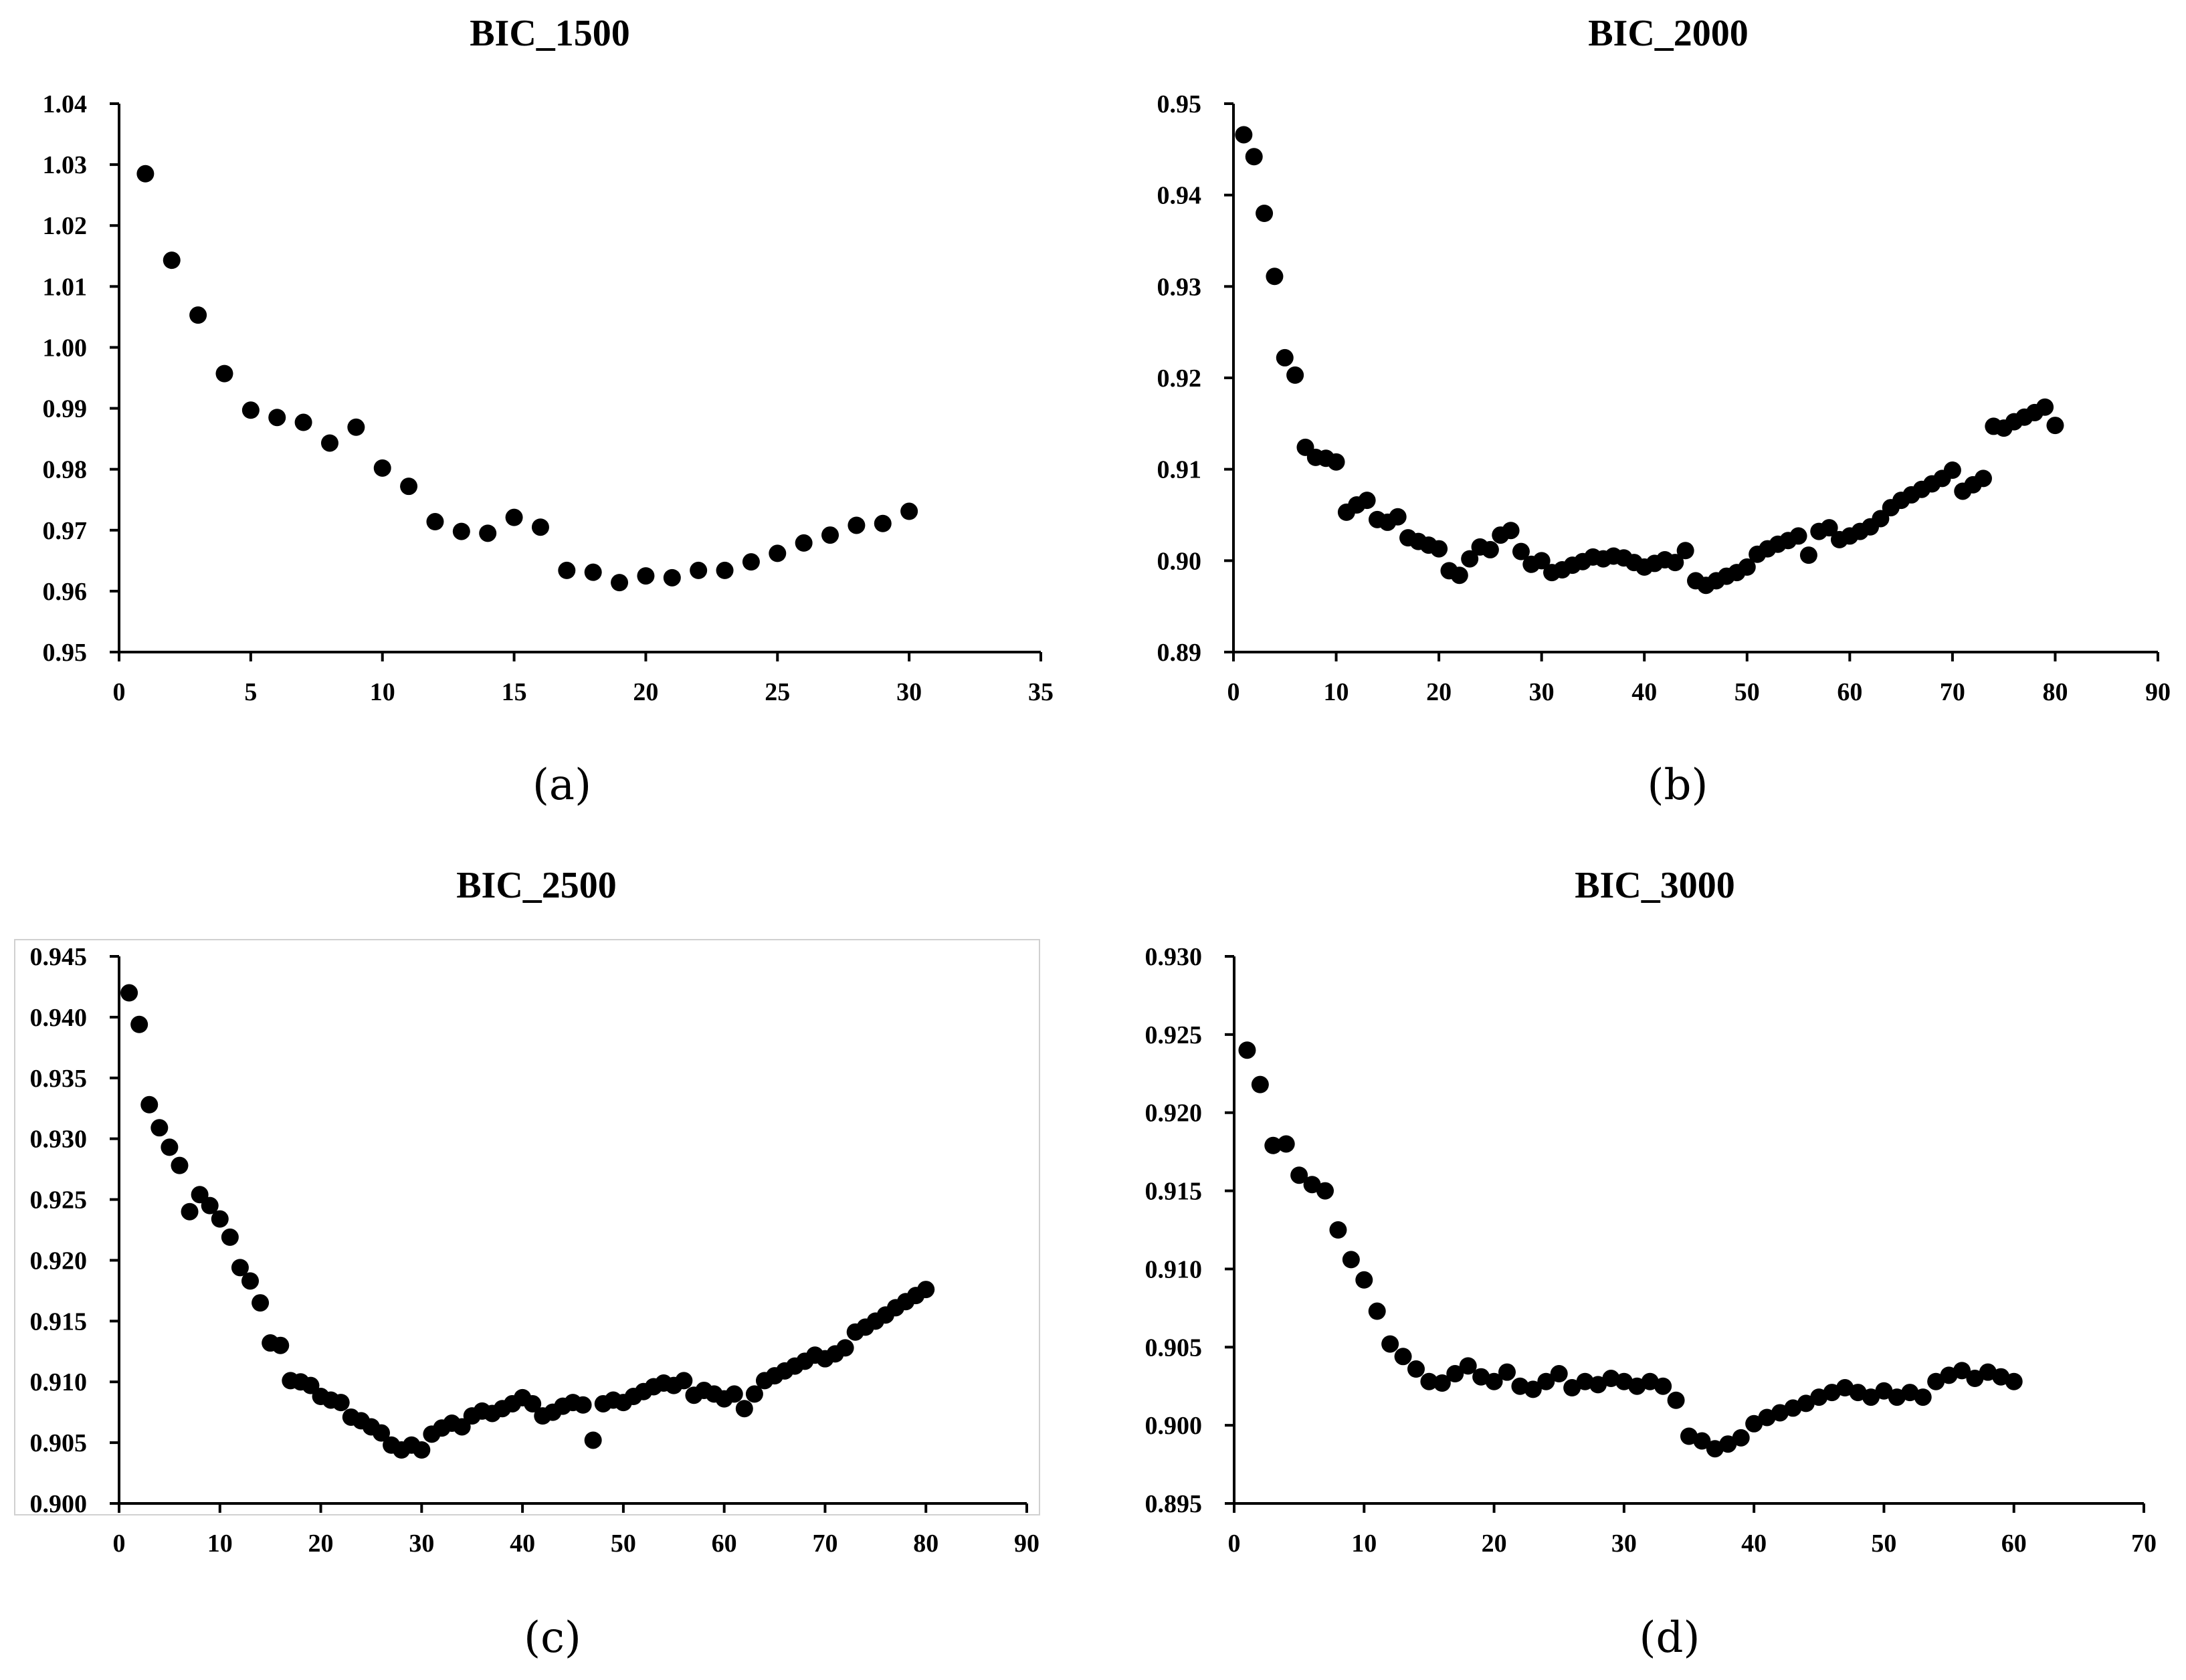 The image size is (2186, 1680). I want to click on y-tick-label: 0.905, so click(59, 1443).